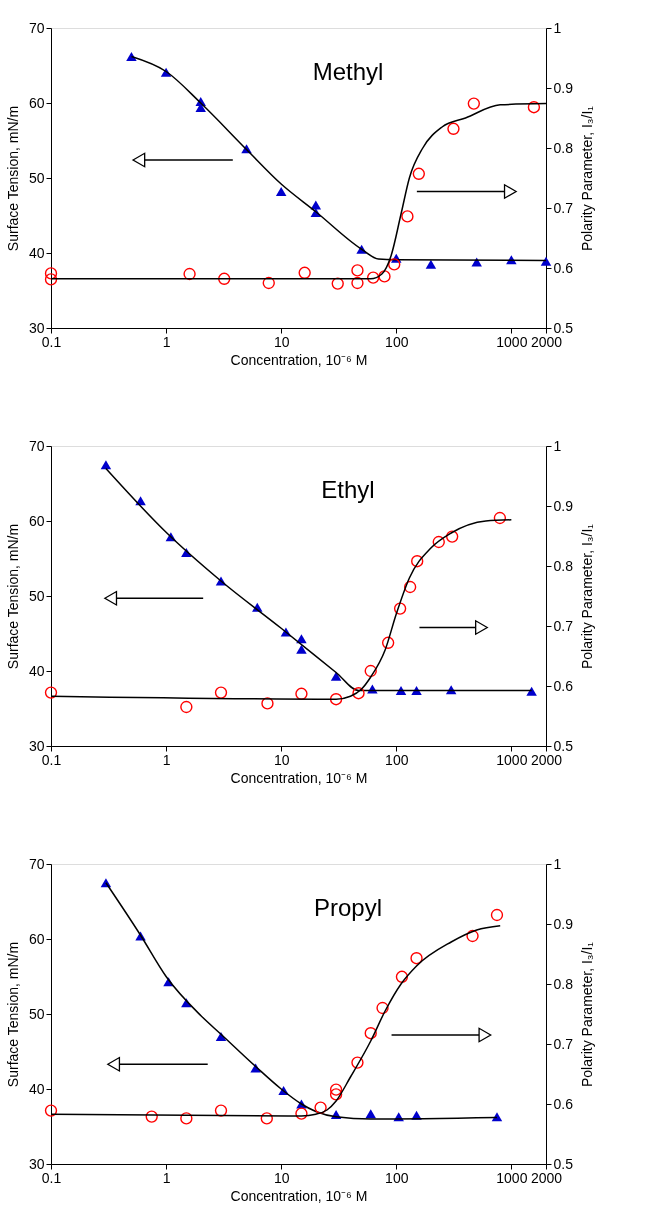 This screenshot has width=651, height=1213. I want to click on text: Methyl, so click(348, 71).